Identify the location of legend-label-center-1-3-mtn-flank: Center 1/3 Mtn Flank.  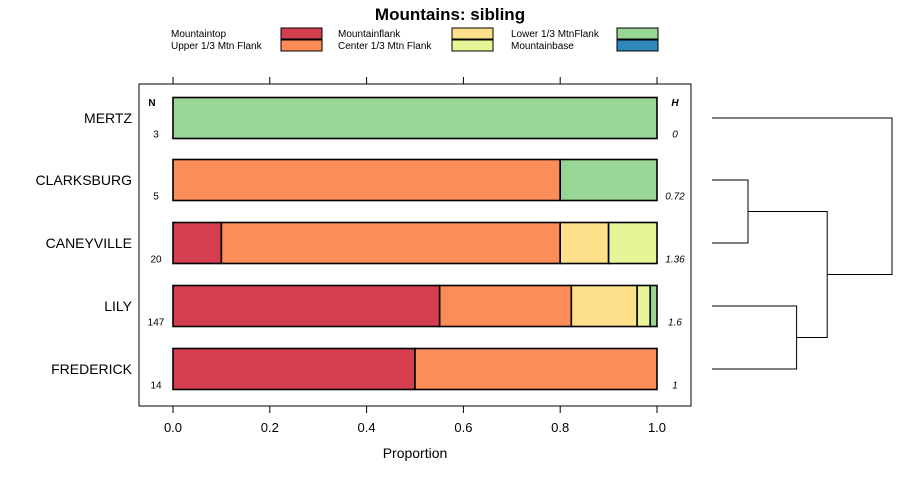
(385, 46).